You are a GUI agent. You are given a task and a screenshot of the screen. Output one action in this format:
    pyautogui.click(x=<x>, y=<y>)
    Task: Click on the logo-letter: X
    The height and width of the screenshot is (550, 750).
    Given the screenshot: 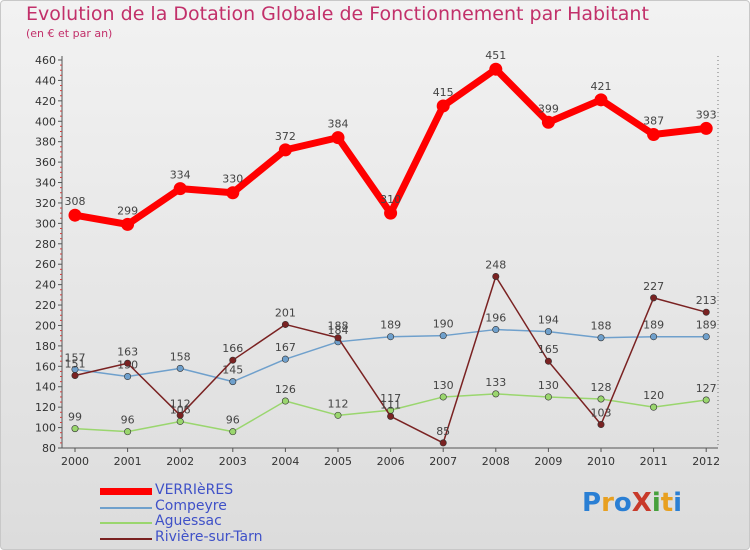 What is the action you would take?
    pyautogui.click(x=641, y=503)
    